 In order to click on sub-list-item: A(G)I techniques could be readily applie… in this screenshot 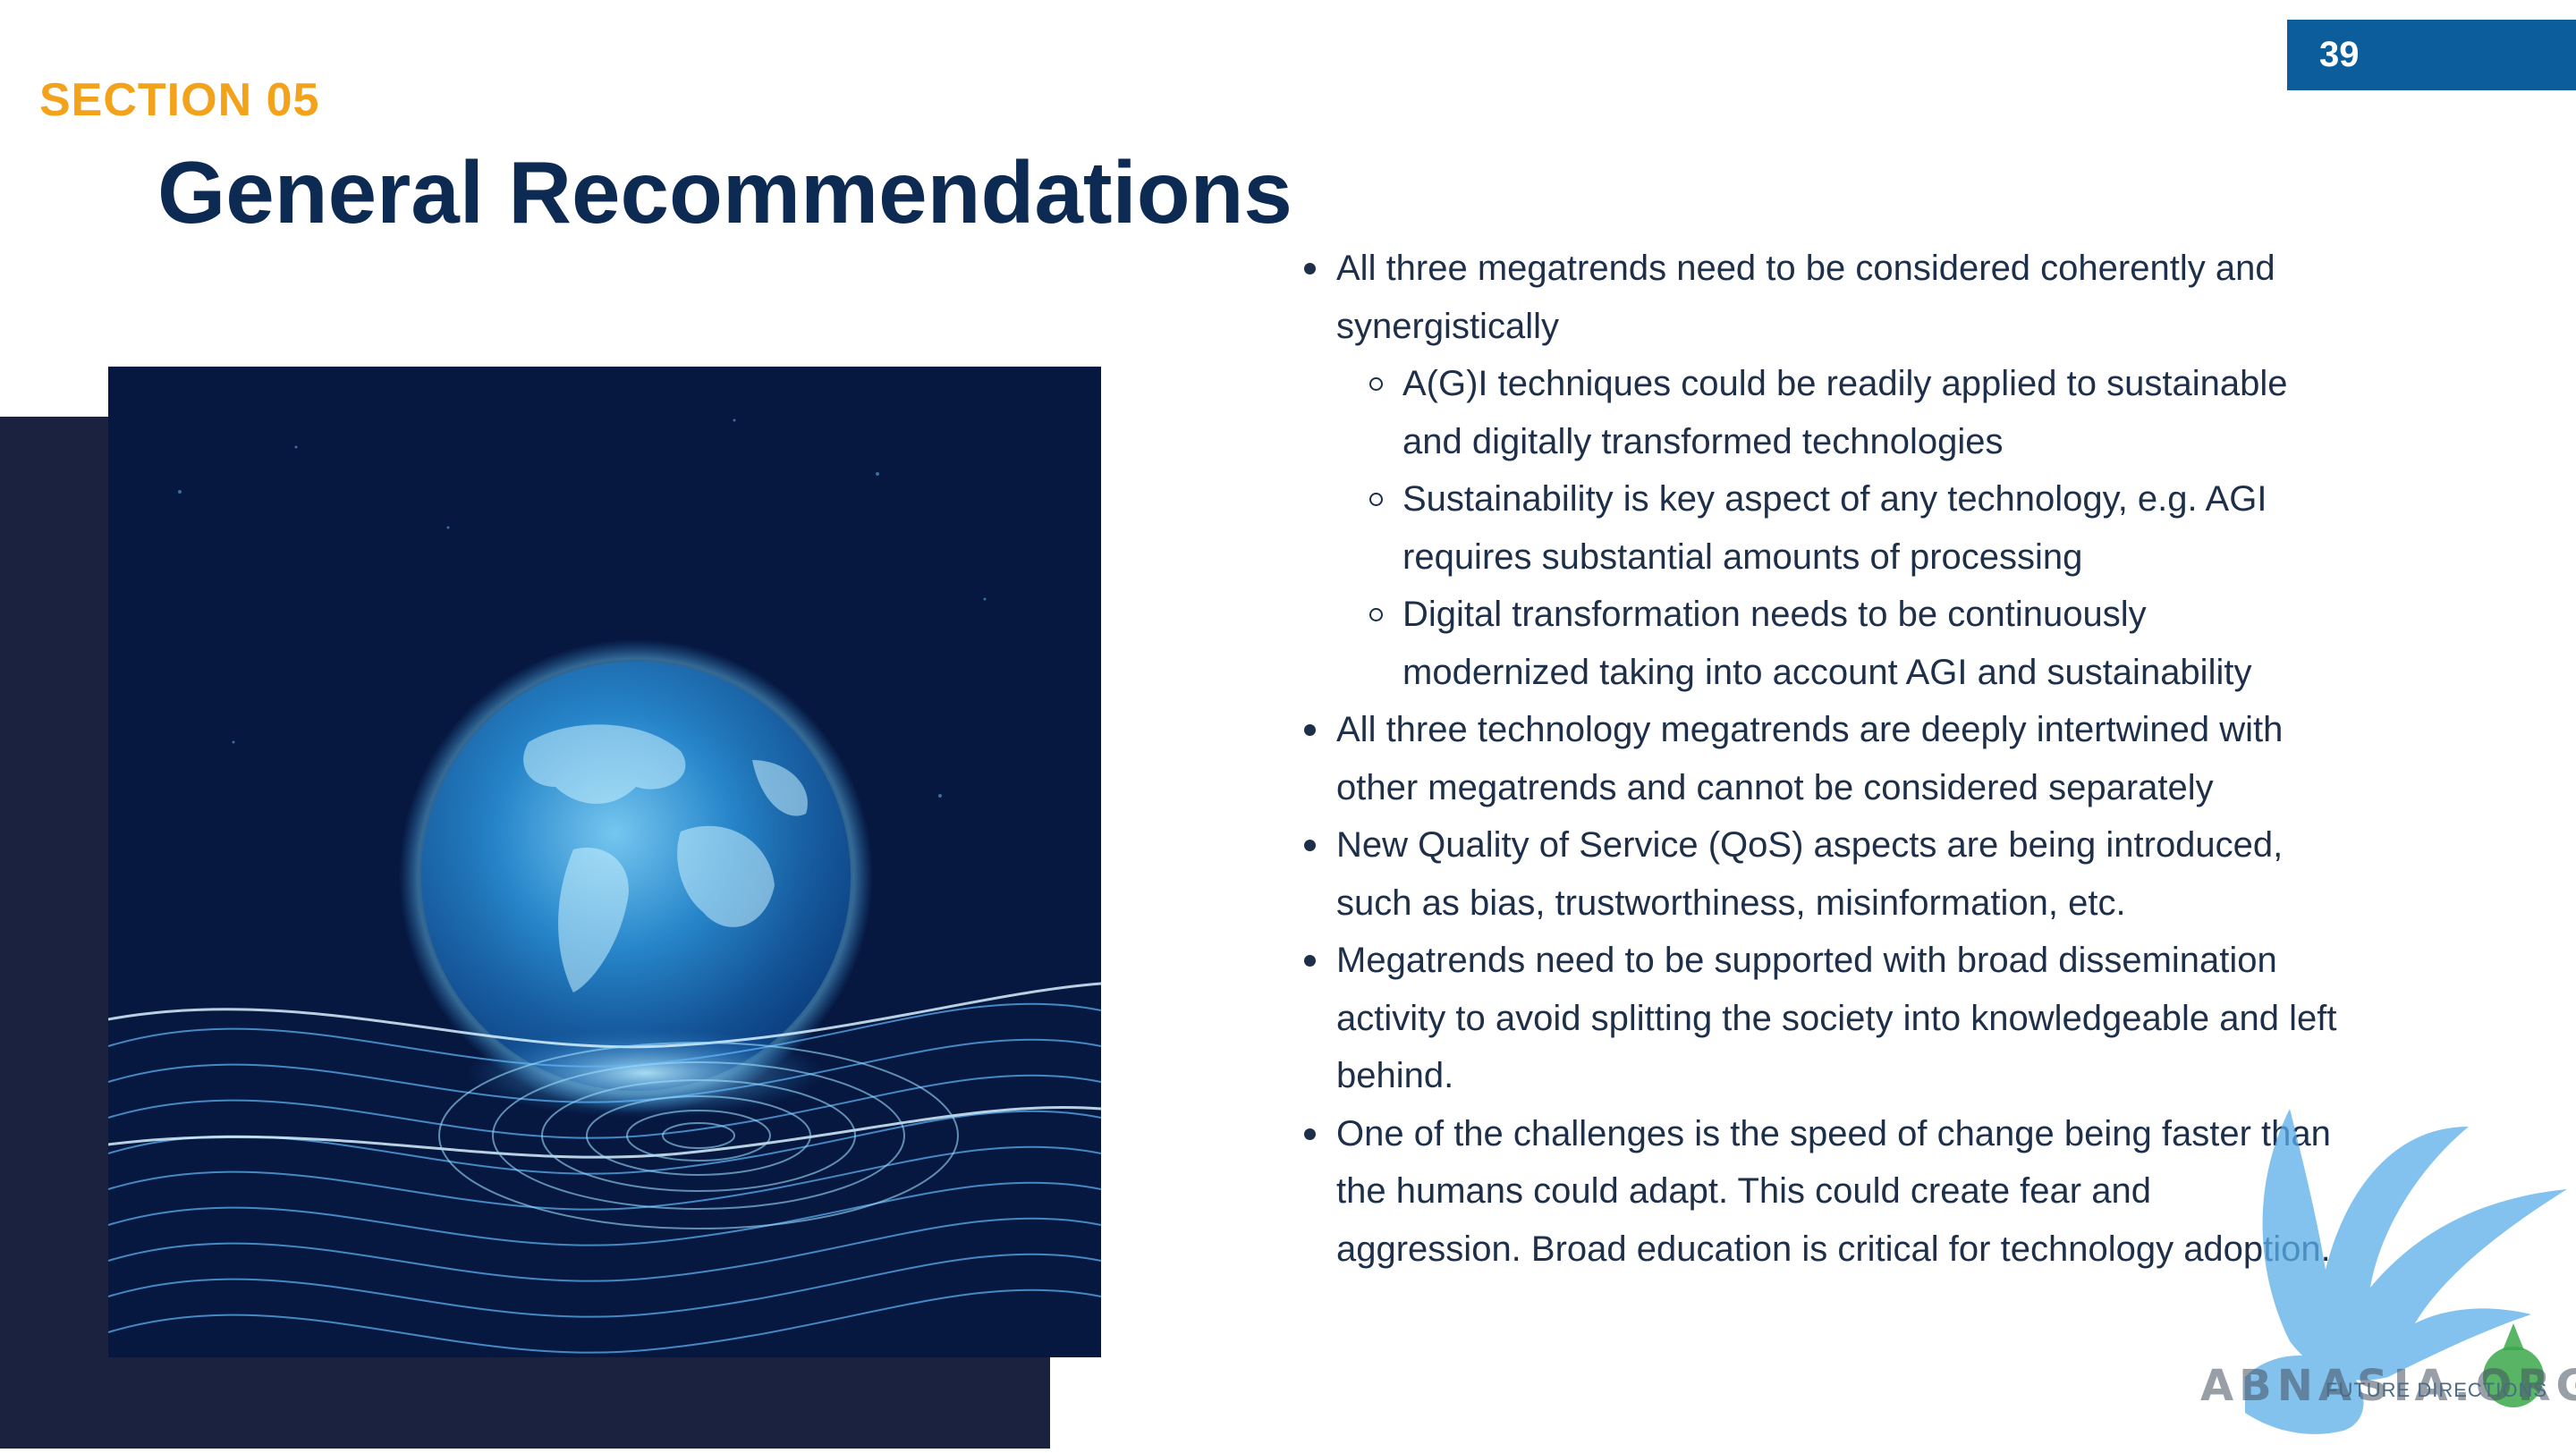, I will do `click(1853, 413)`.